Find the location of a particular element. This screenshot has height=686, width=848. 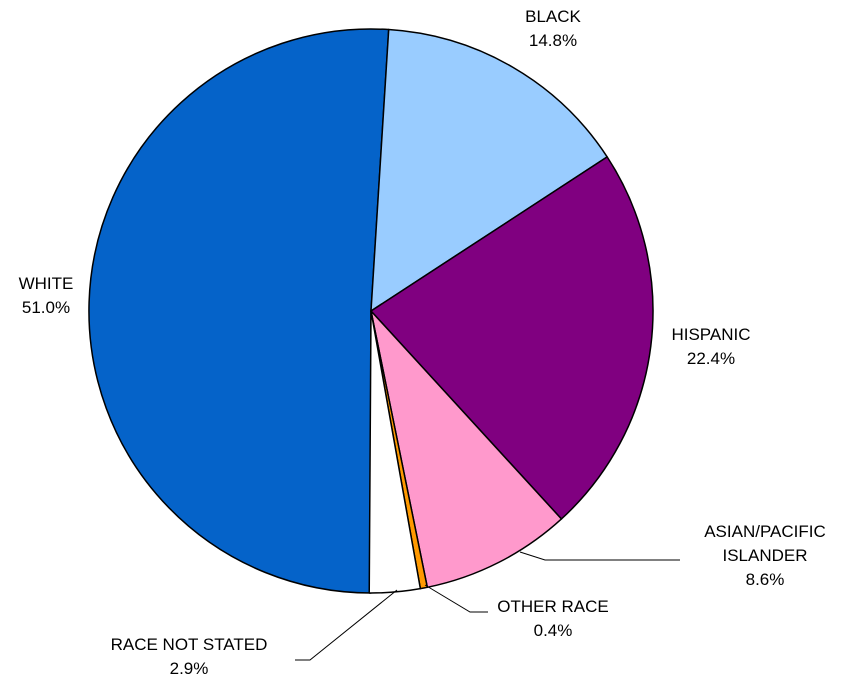

leader-race-not-stated is located at coordinates (346, 625).